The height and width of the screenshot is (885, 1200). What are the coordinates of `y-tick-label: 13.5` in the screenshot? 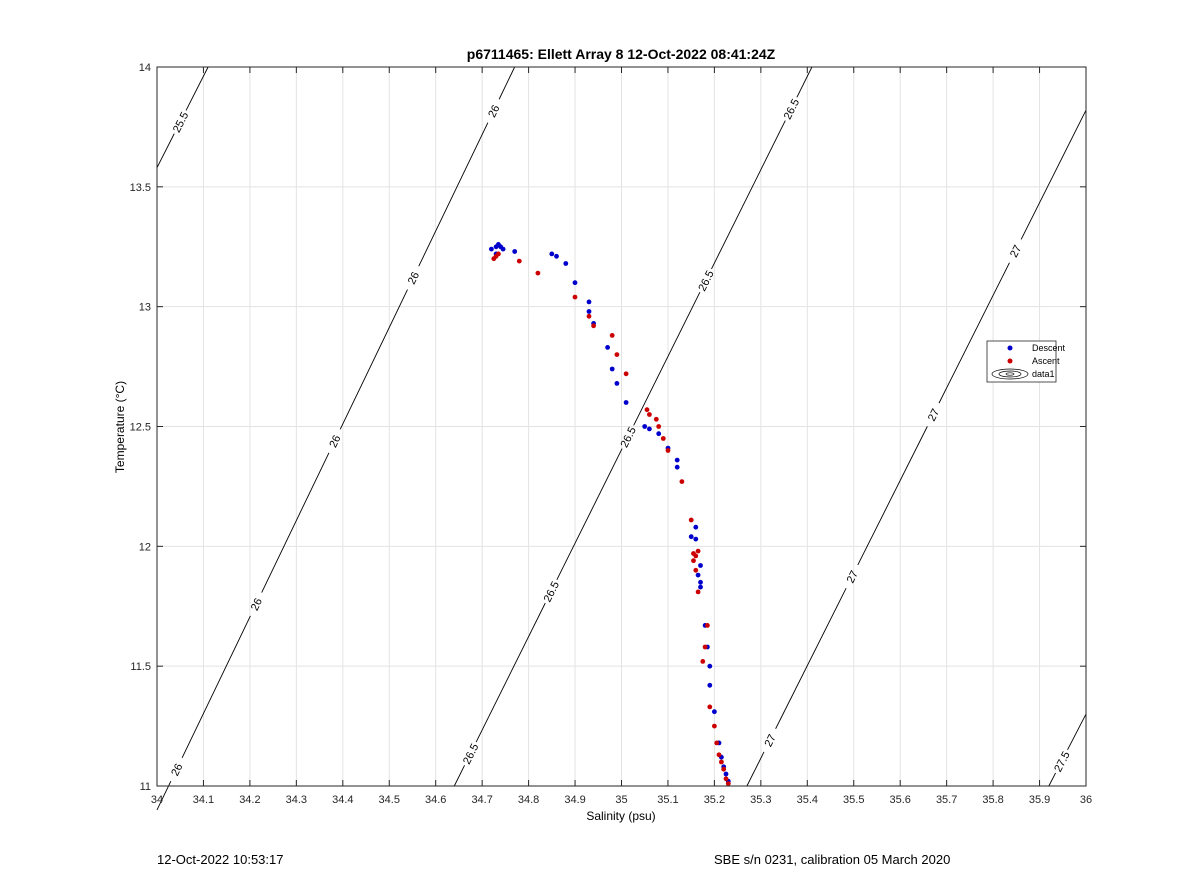 It's located at (140, 188).